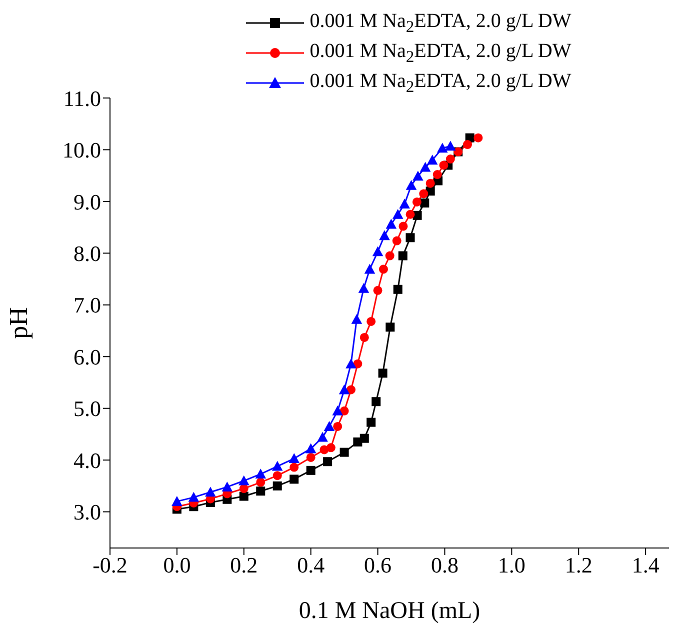 This screenshot has width=681, height=640. What do you see at coordinates (87, 357) in the screenshot?
I see `y-tick-label: 6.0` at bounding box center [87, 357].